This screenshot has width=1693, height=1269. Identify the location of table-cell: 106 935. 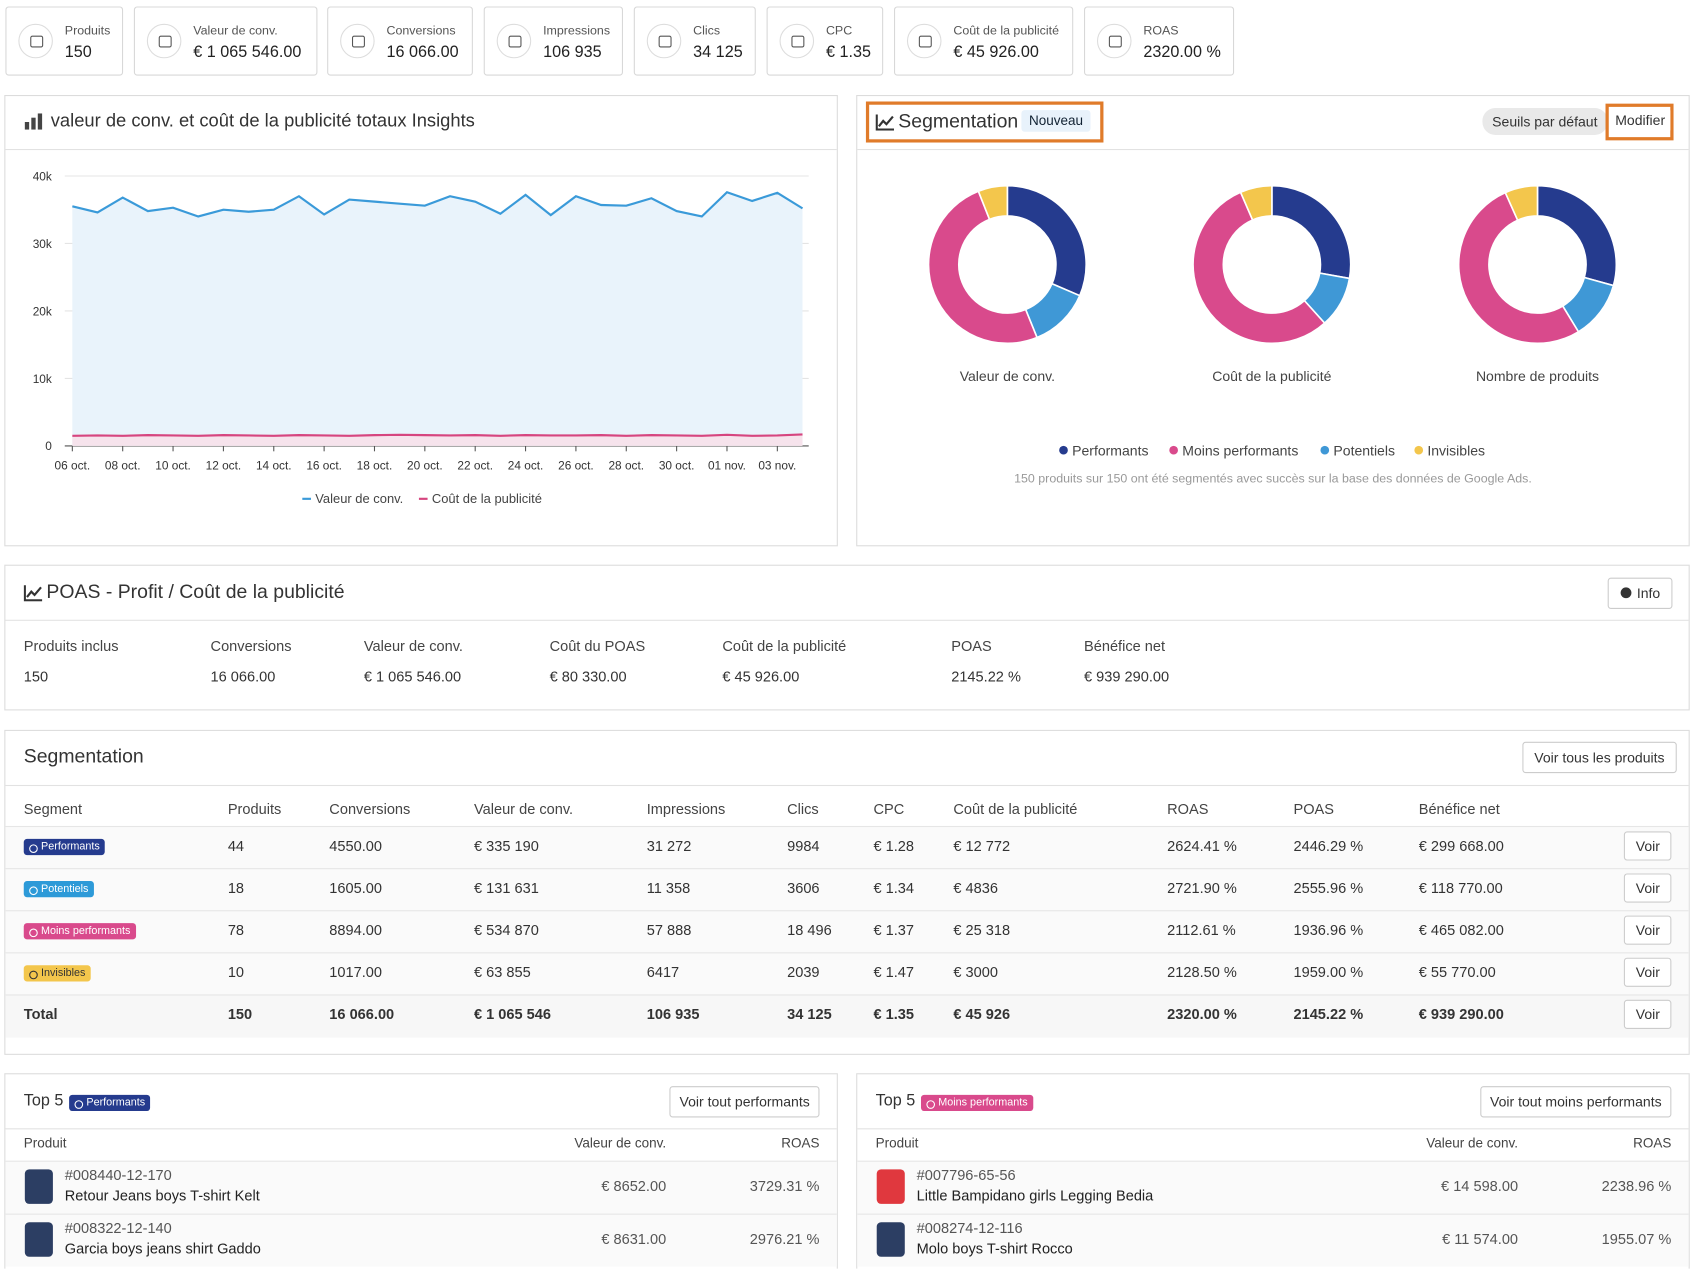
(673, 1014).